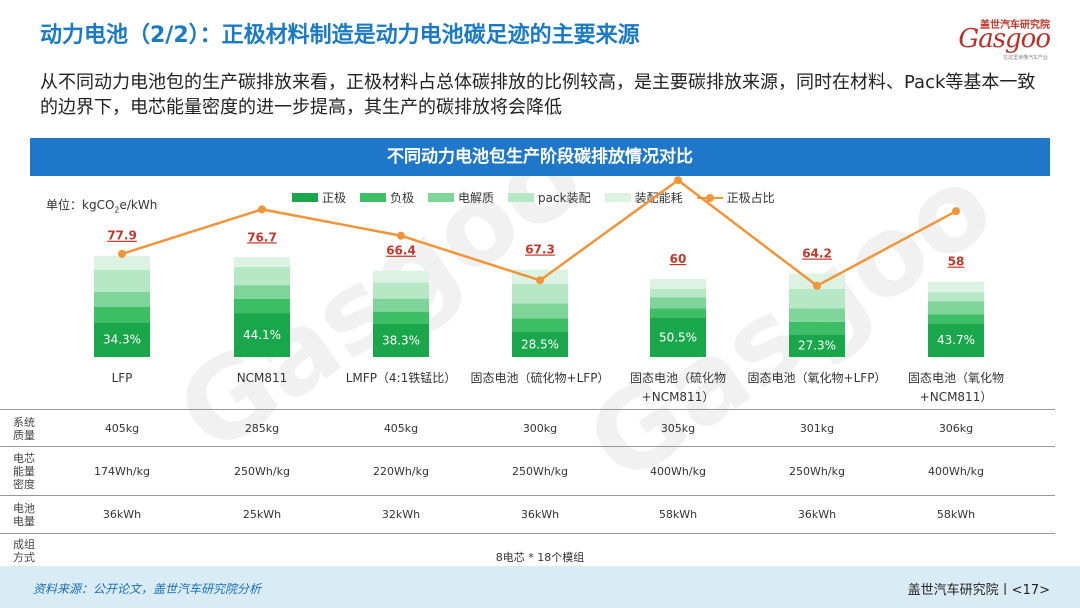  I want to click on row-label: 电芯能量密度, so click(24, 471).